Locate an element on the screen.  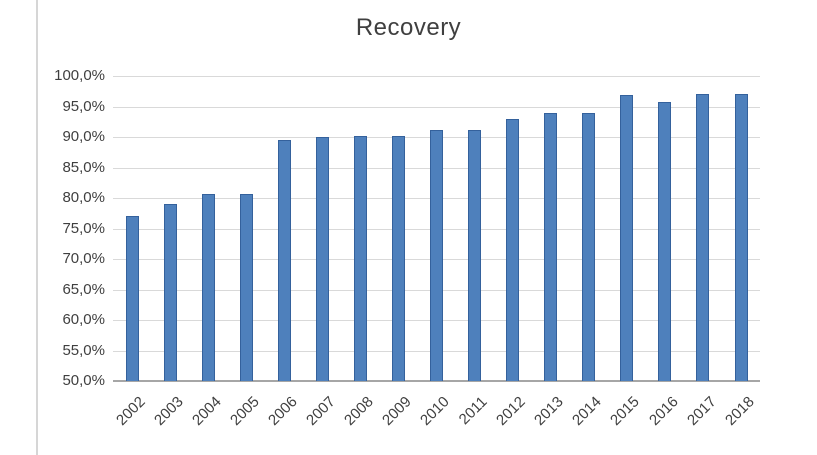
y-tick-label: 95,0% is located at coordinates (83, 106).